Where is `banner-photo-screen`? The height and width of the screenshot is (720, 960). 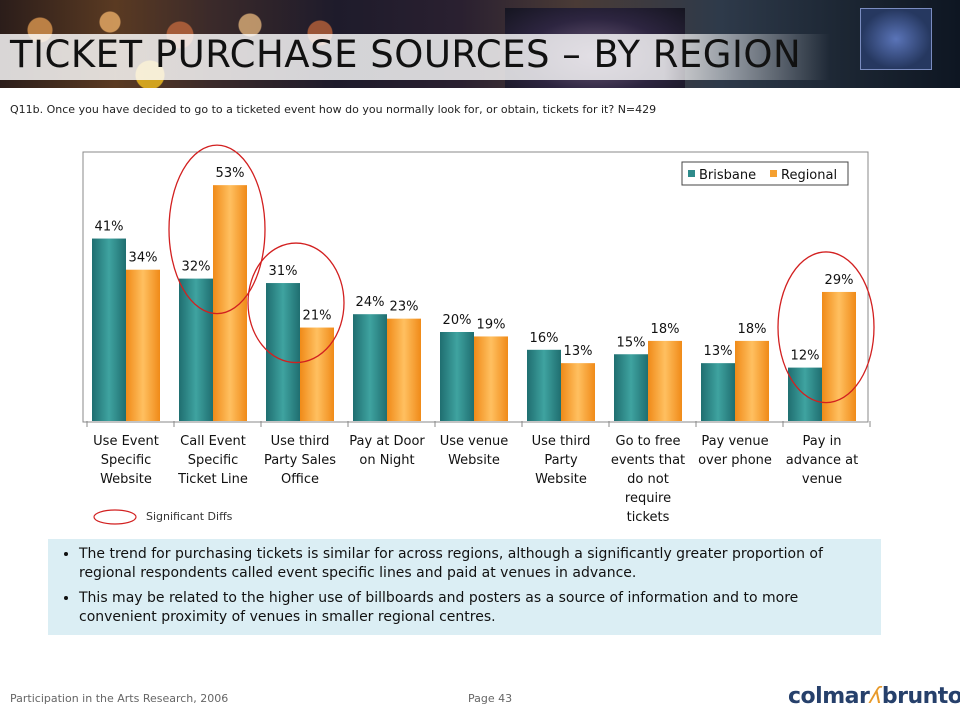
banner-photo-screen is located at coordinates (896, 39).